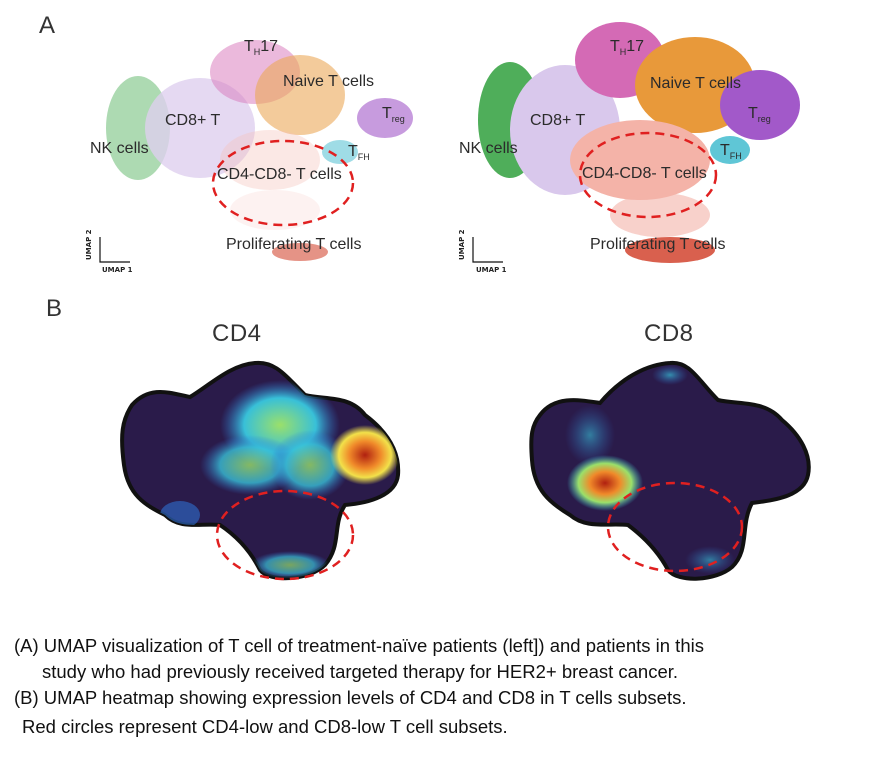 The height and width of the screenshot is (773, 879). Describe the element at coordinates (47, 25) in the screenshot. I see `panel-a-letter: A` at that location.